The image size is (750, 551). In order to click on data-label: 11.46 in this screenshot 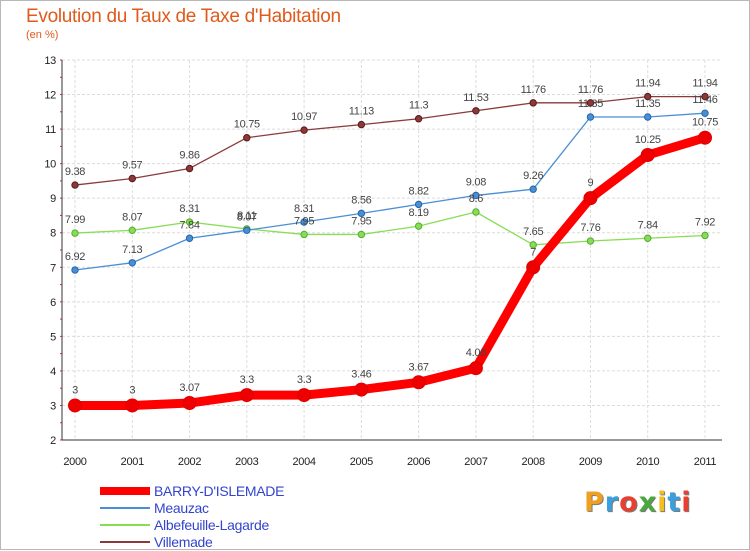, I will do `click(704, 100)`.